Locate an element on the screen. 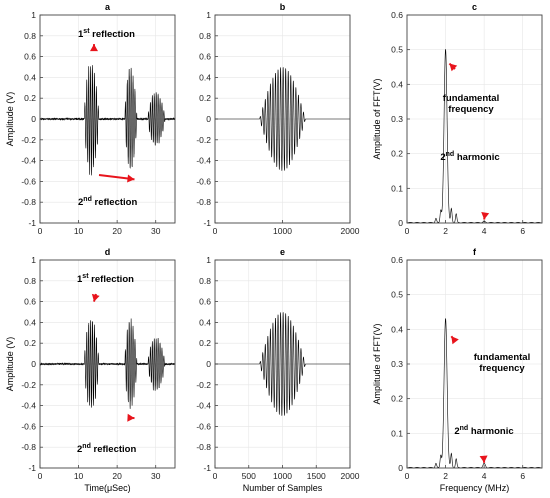 The width and height of the screenshot is (550, 498). panel-label: a is located at coordinates (108, 7).